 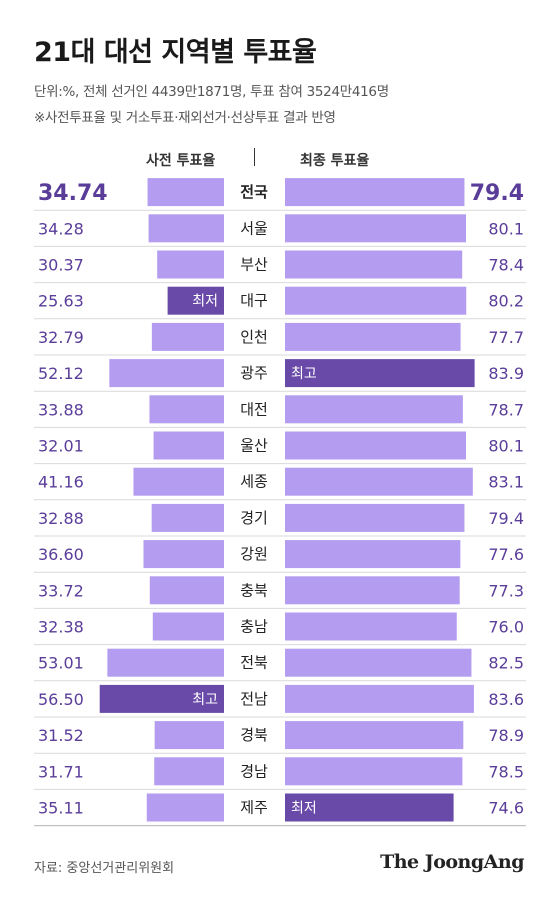 I want to click on final-annotation: 최저, so click(x=304, y=809).